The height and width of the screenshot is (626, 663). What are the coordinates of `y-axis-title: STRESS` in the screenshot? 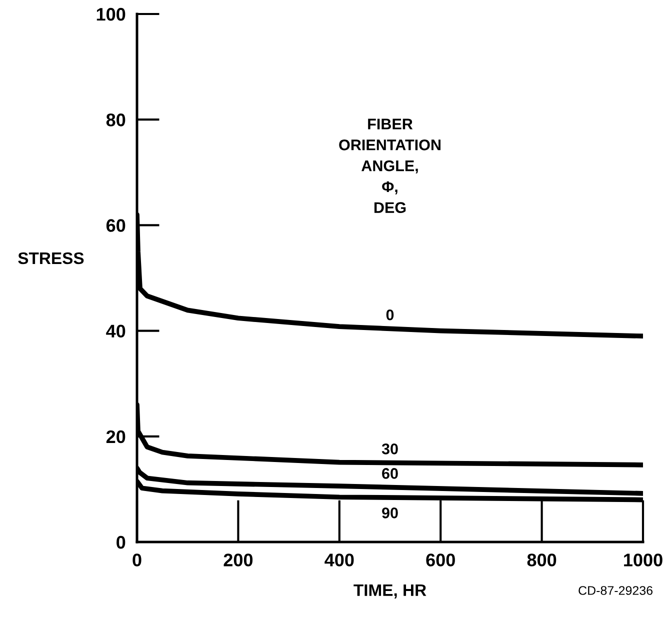 It's located at (51, 258).